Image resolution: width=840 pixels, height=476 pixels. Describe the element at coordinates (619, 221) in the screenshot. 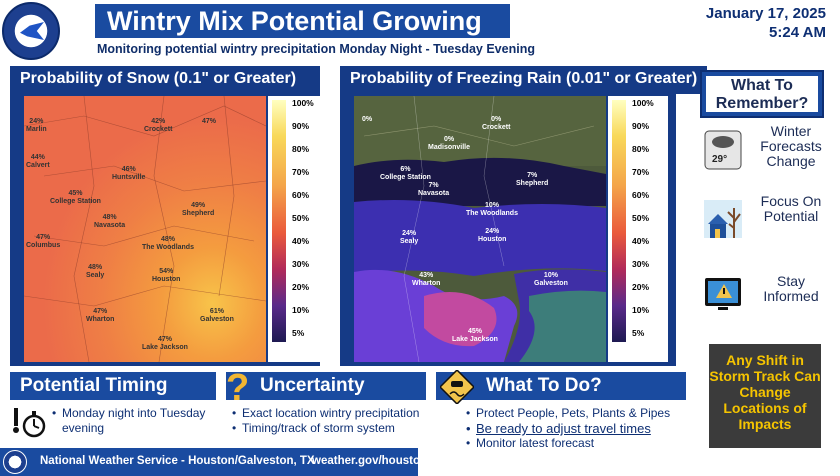

I see `ice-legend-bar` at that location.